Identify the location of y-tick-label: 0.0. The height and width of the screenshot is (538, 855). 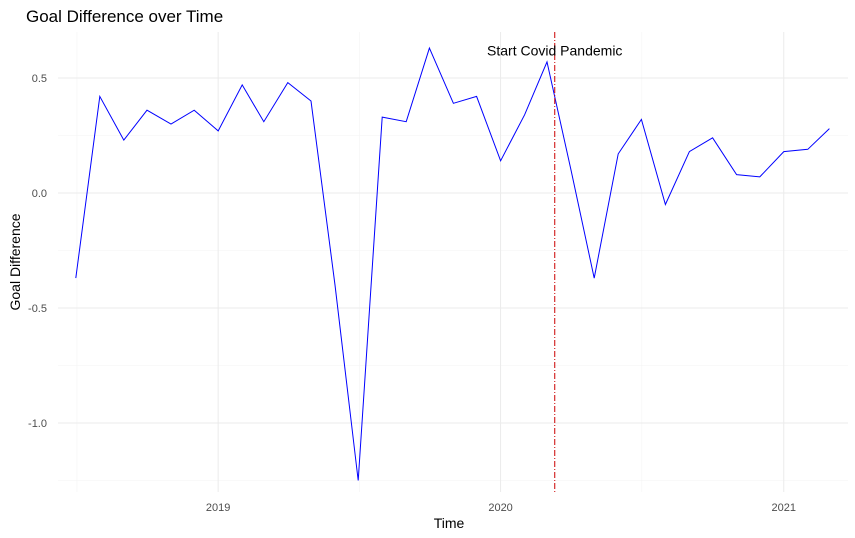
(39, 194).